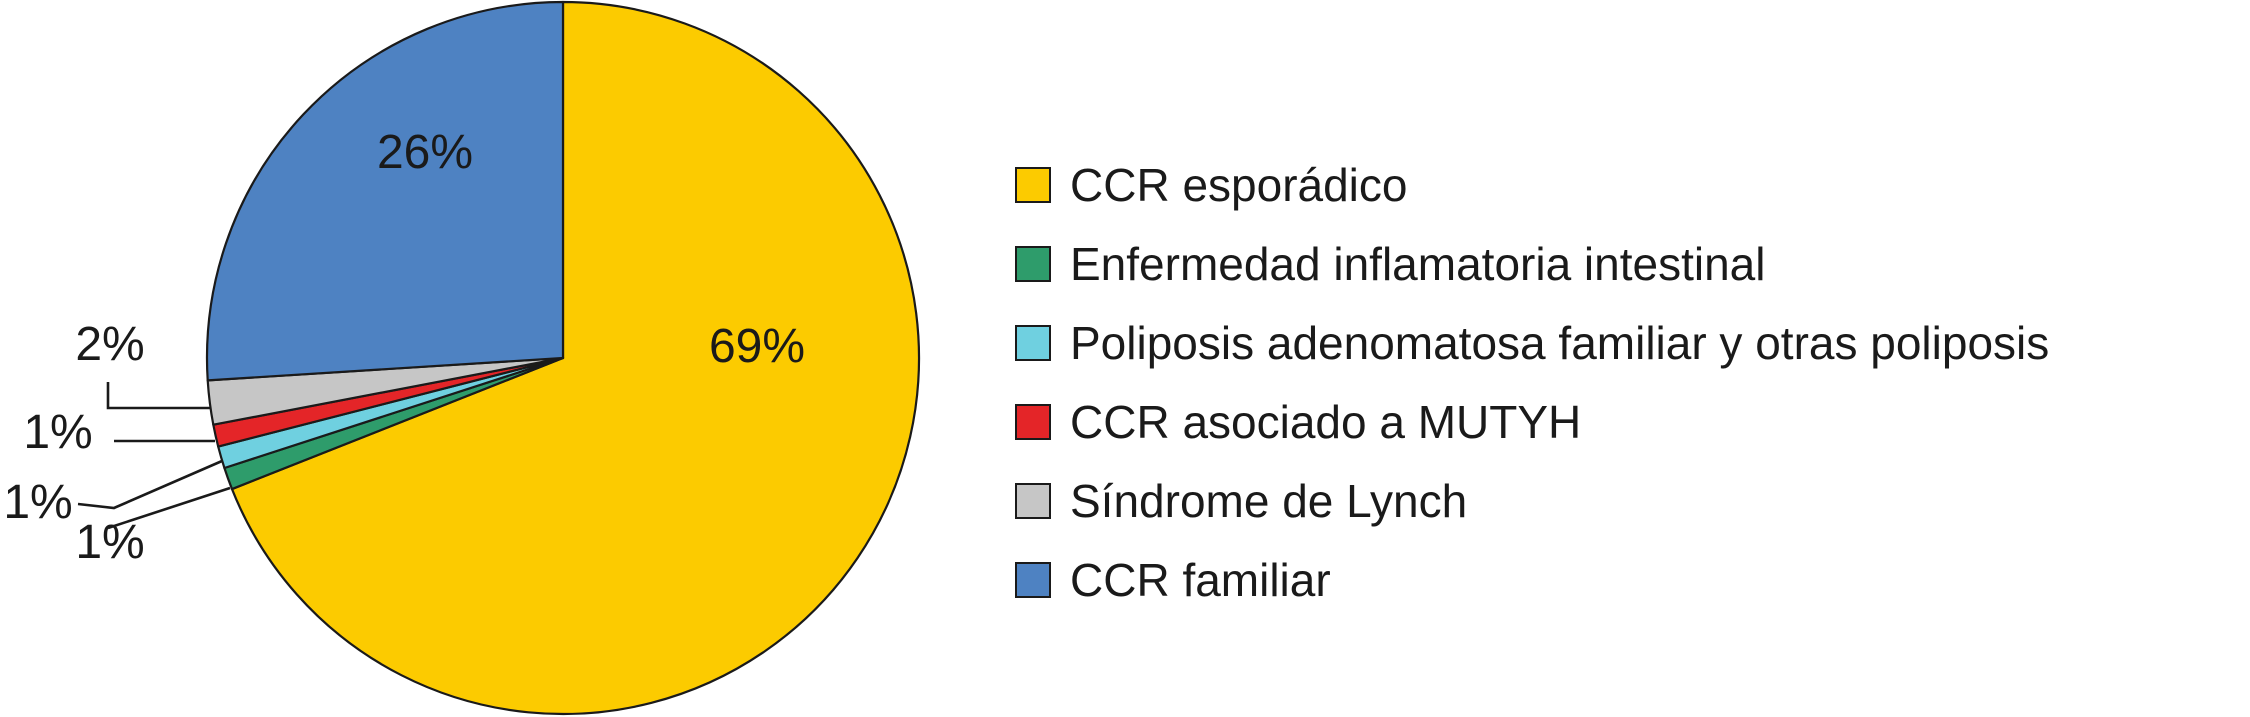  What do you see at coordinates (425, 152) in the screenshot?
I see `data-label-ccr-familiar: 26%` at bounding box center [425, 152].